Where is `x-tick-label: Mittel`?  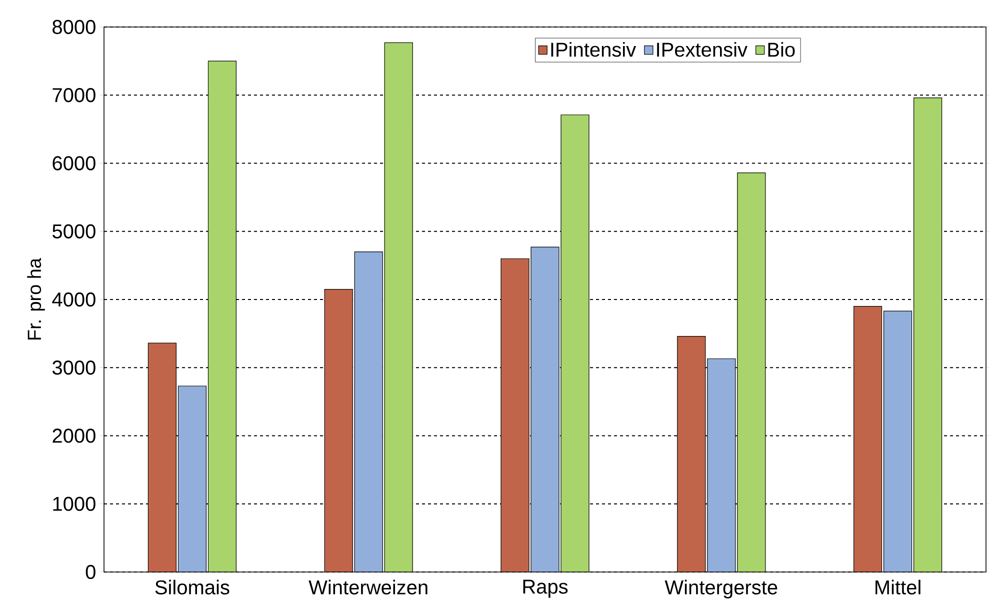 x-tick-label: Mittel is located at coordinates (898, 587).